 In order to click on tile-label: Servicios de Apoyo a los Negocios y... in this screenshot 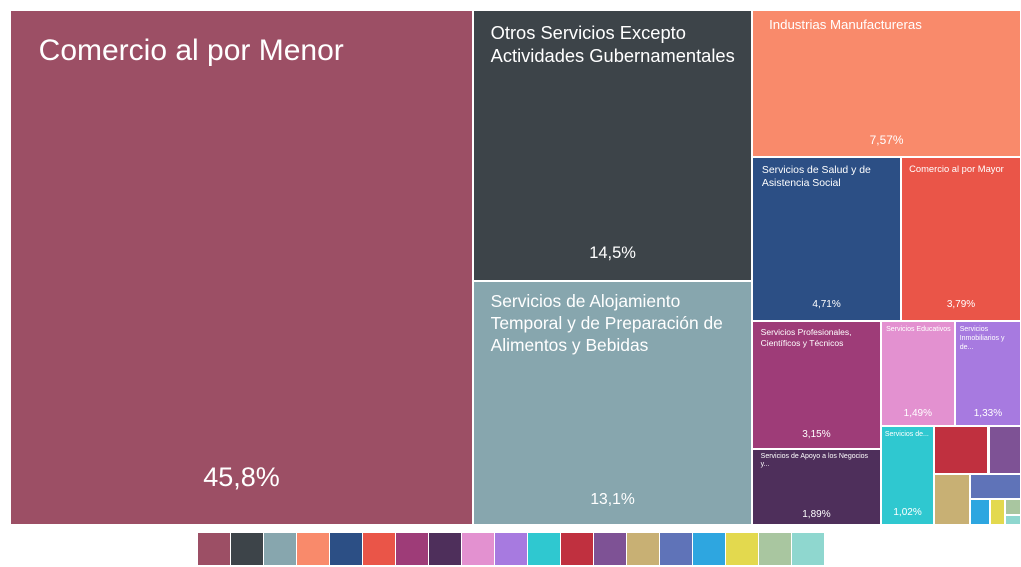, I will do `click(814, 460)`.